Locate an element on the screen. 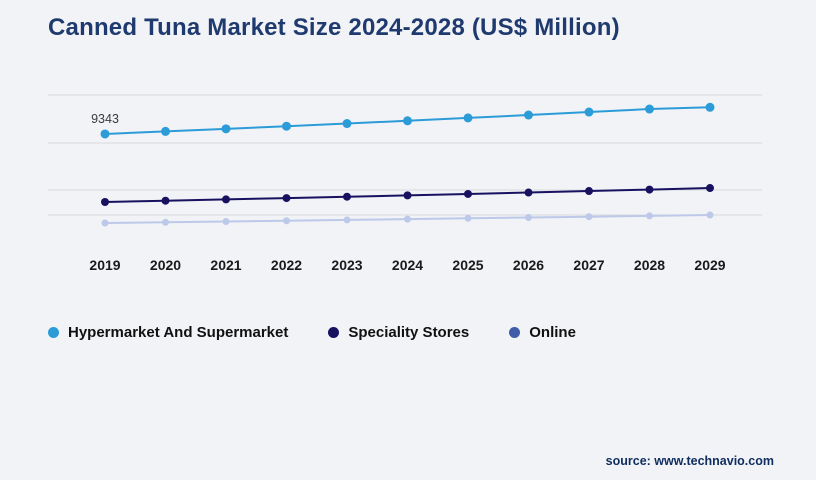 The height and width of the screenshot is (480, 816). data-label: 9343 is located at coordinates (105, 119).